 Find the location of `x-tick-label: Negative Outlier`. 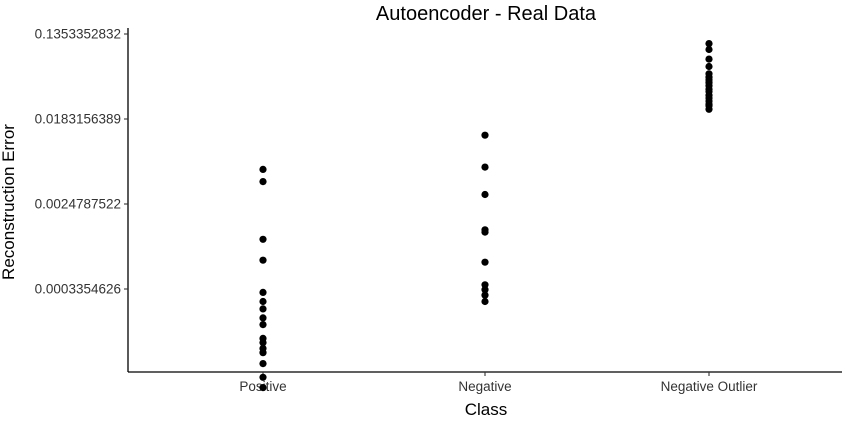

x-tick-label: Negative Outlier is located at coordinates (709, 386).